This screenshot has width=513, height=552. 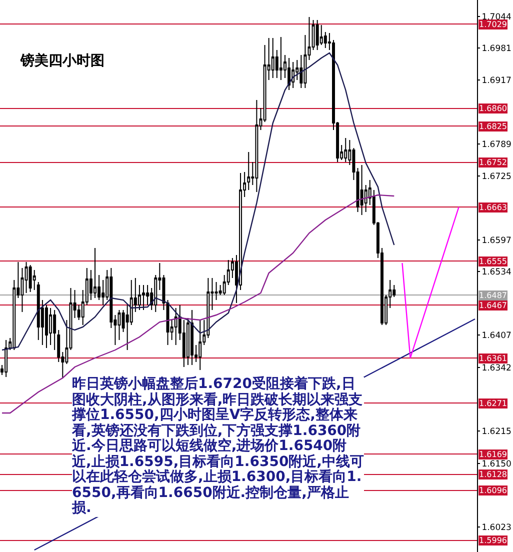 I want to click on y-tick-label: 1.6917, so click(x=497, y=81).